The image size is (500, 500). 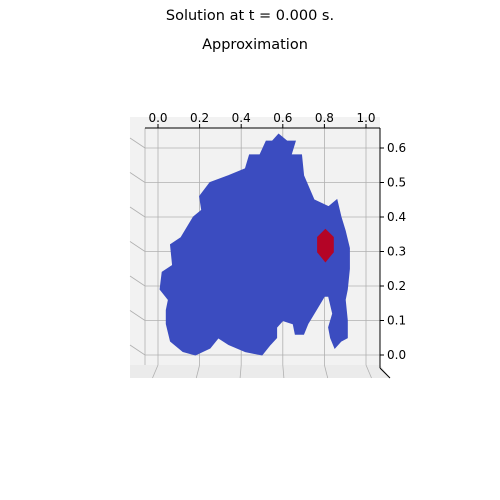 What do you see at coordinates (157, 118) in the screenshot?
I see `x-tick-label: 0.0` at bounding box center [157, 118].